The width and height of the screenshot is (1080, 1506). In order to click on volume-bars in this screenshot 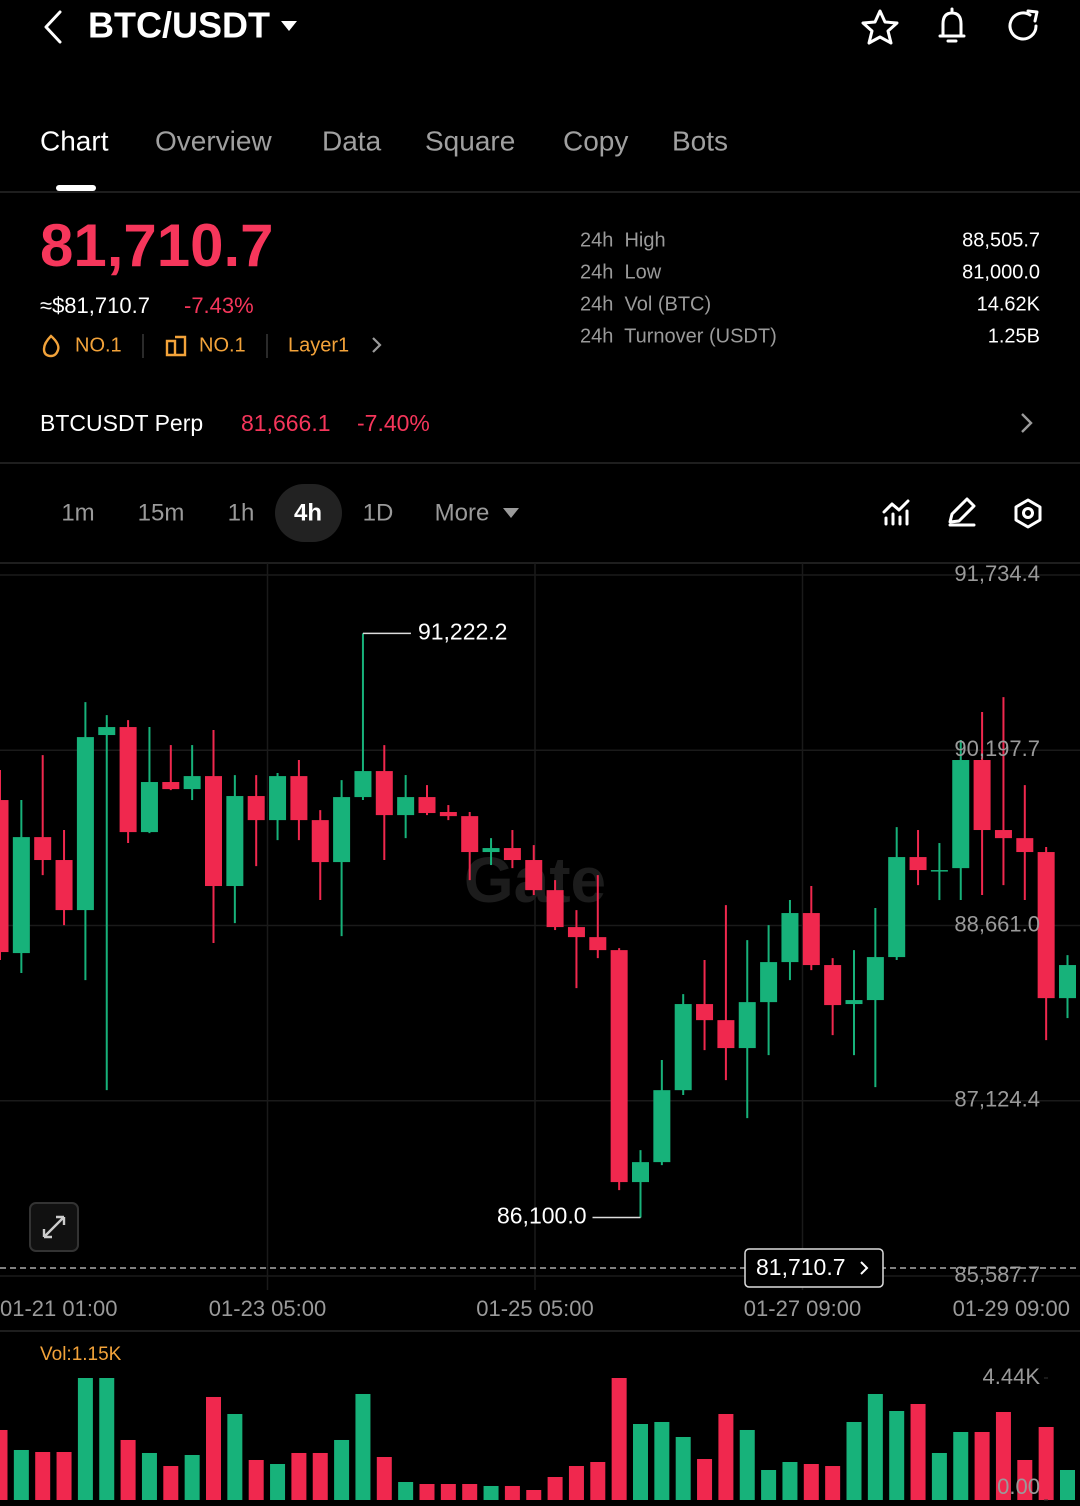, I will do `click(537, 1439)`.